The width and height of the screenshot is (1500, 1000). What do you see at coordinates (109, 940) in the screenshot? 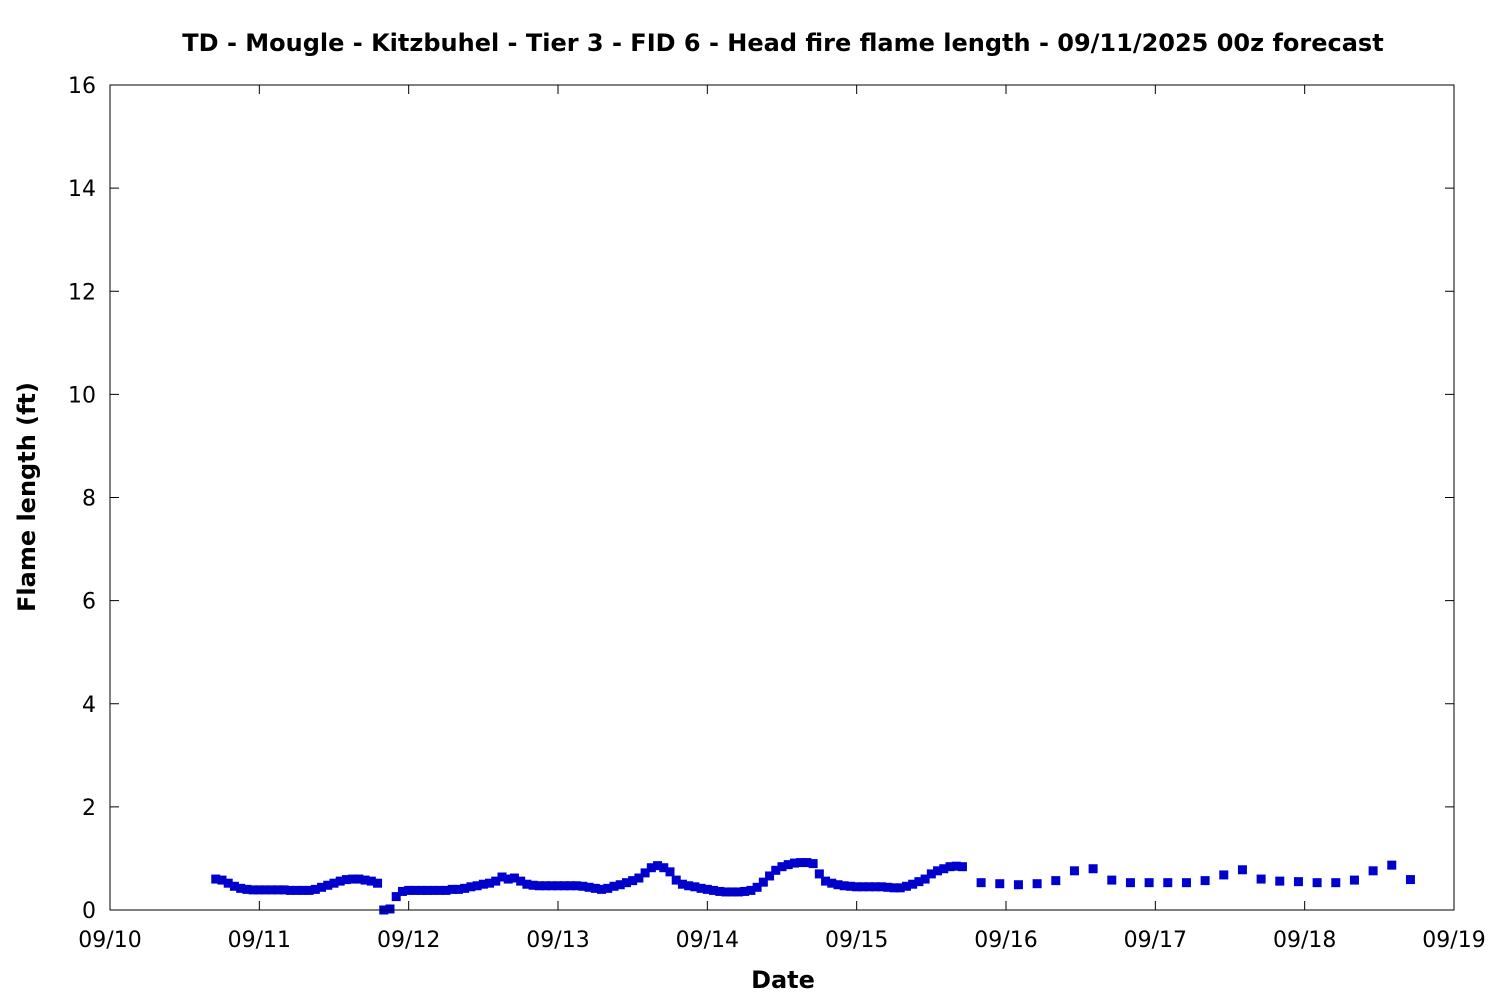
I see `x-tick-label: 09/10` at bounding box center [109, 940].